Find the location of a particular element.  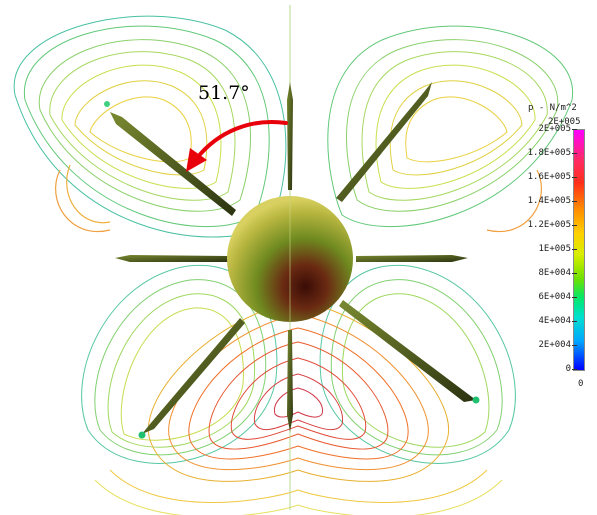

fin-top is located at coordinates (290, 136).